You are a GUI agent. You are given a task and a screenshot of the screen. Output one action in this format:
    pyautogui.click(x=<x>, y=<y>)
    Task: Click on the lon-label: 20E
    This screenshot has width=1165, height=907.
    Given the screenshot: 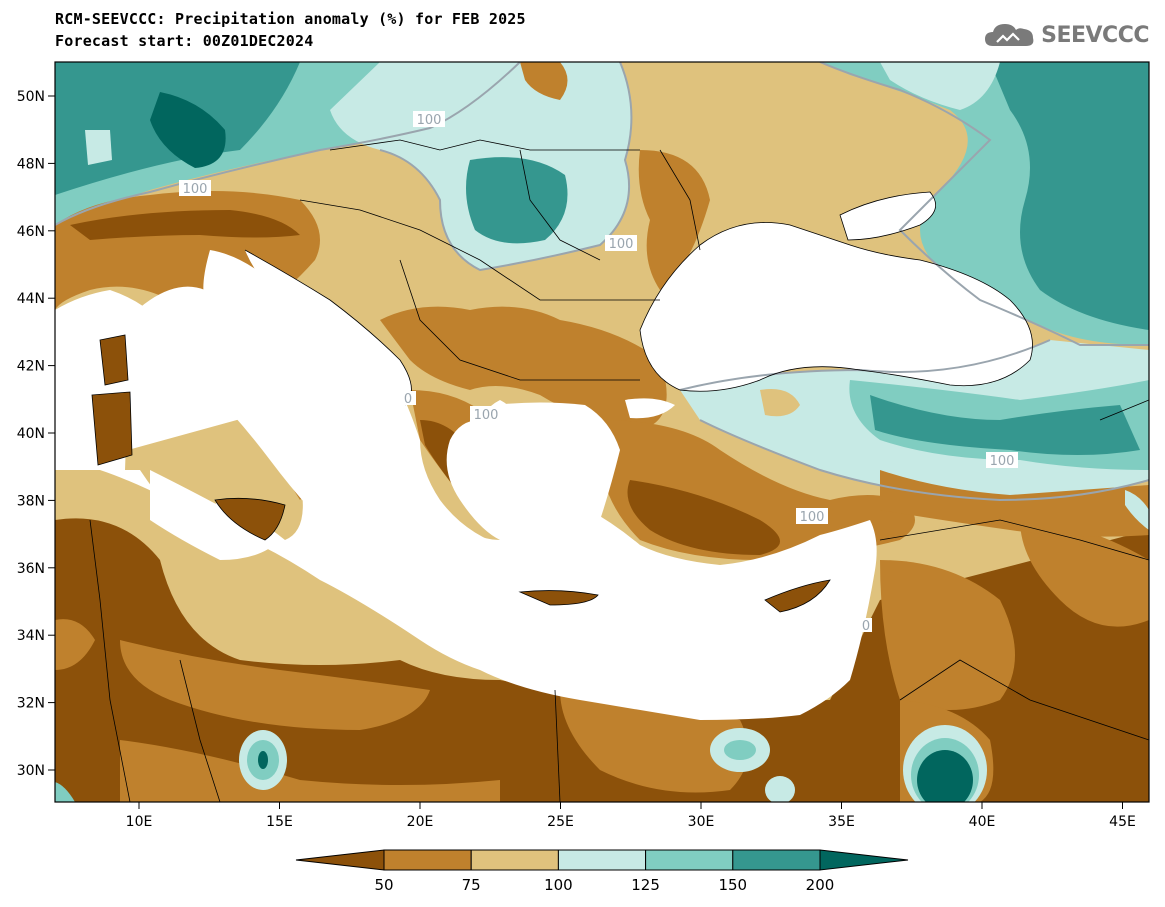 What is the action you would take?
    pyautogui.click(x=420, y=822)
    